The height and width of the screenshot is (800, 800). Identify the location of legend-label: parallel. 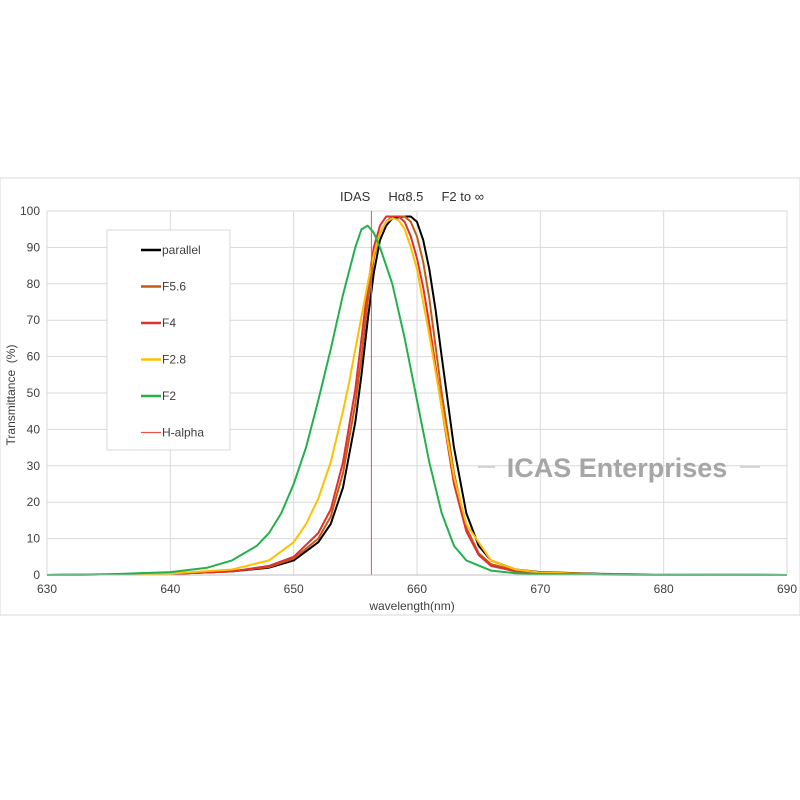
(181, 250).